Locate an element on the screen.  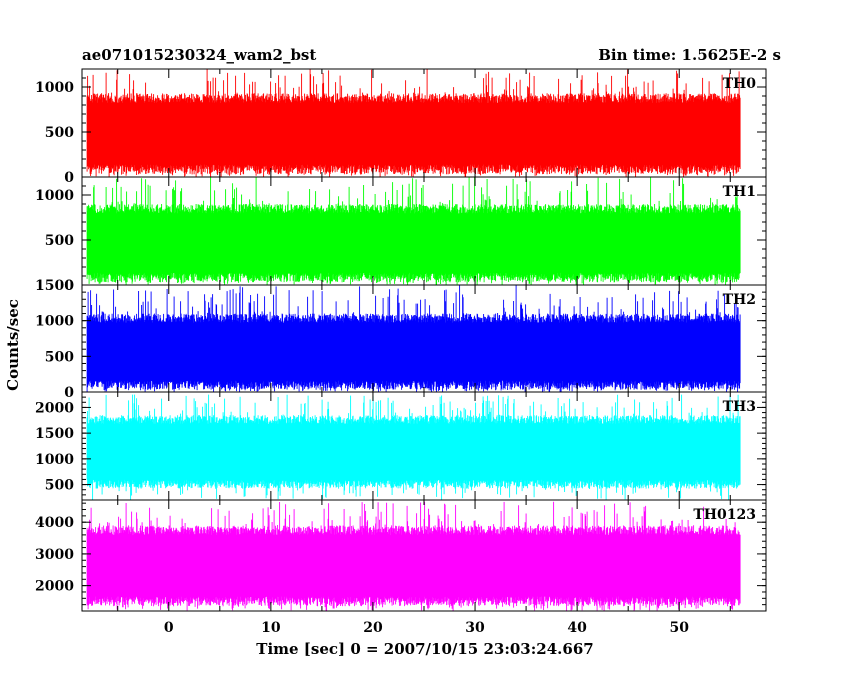
series-label: TH0 is located at coordinates (740, 84).